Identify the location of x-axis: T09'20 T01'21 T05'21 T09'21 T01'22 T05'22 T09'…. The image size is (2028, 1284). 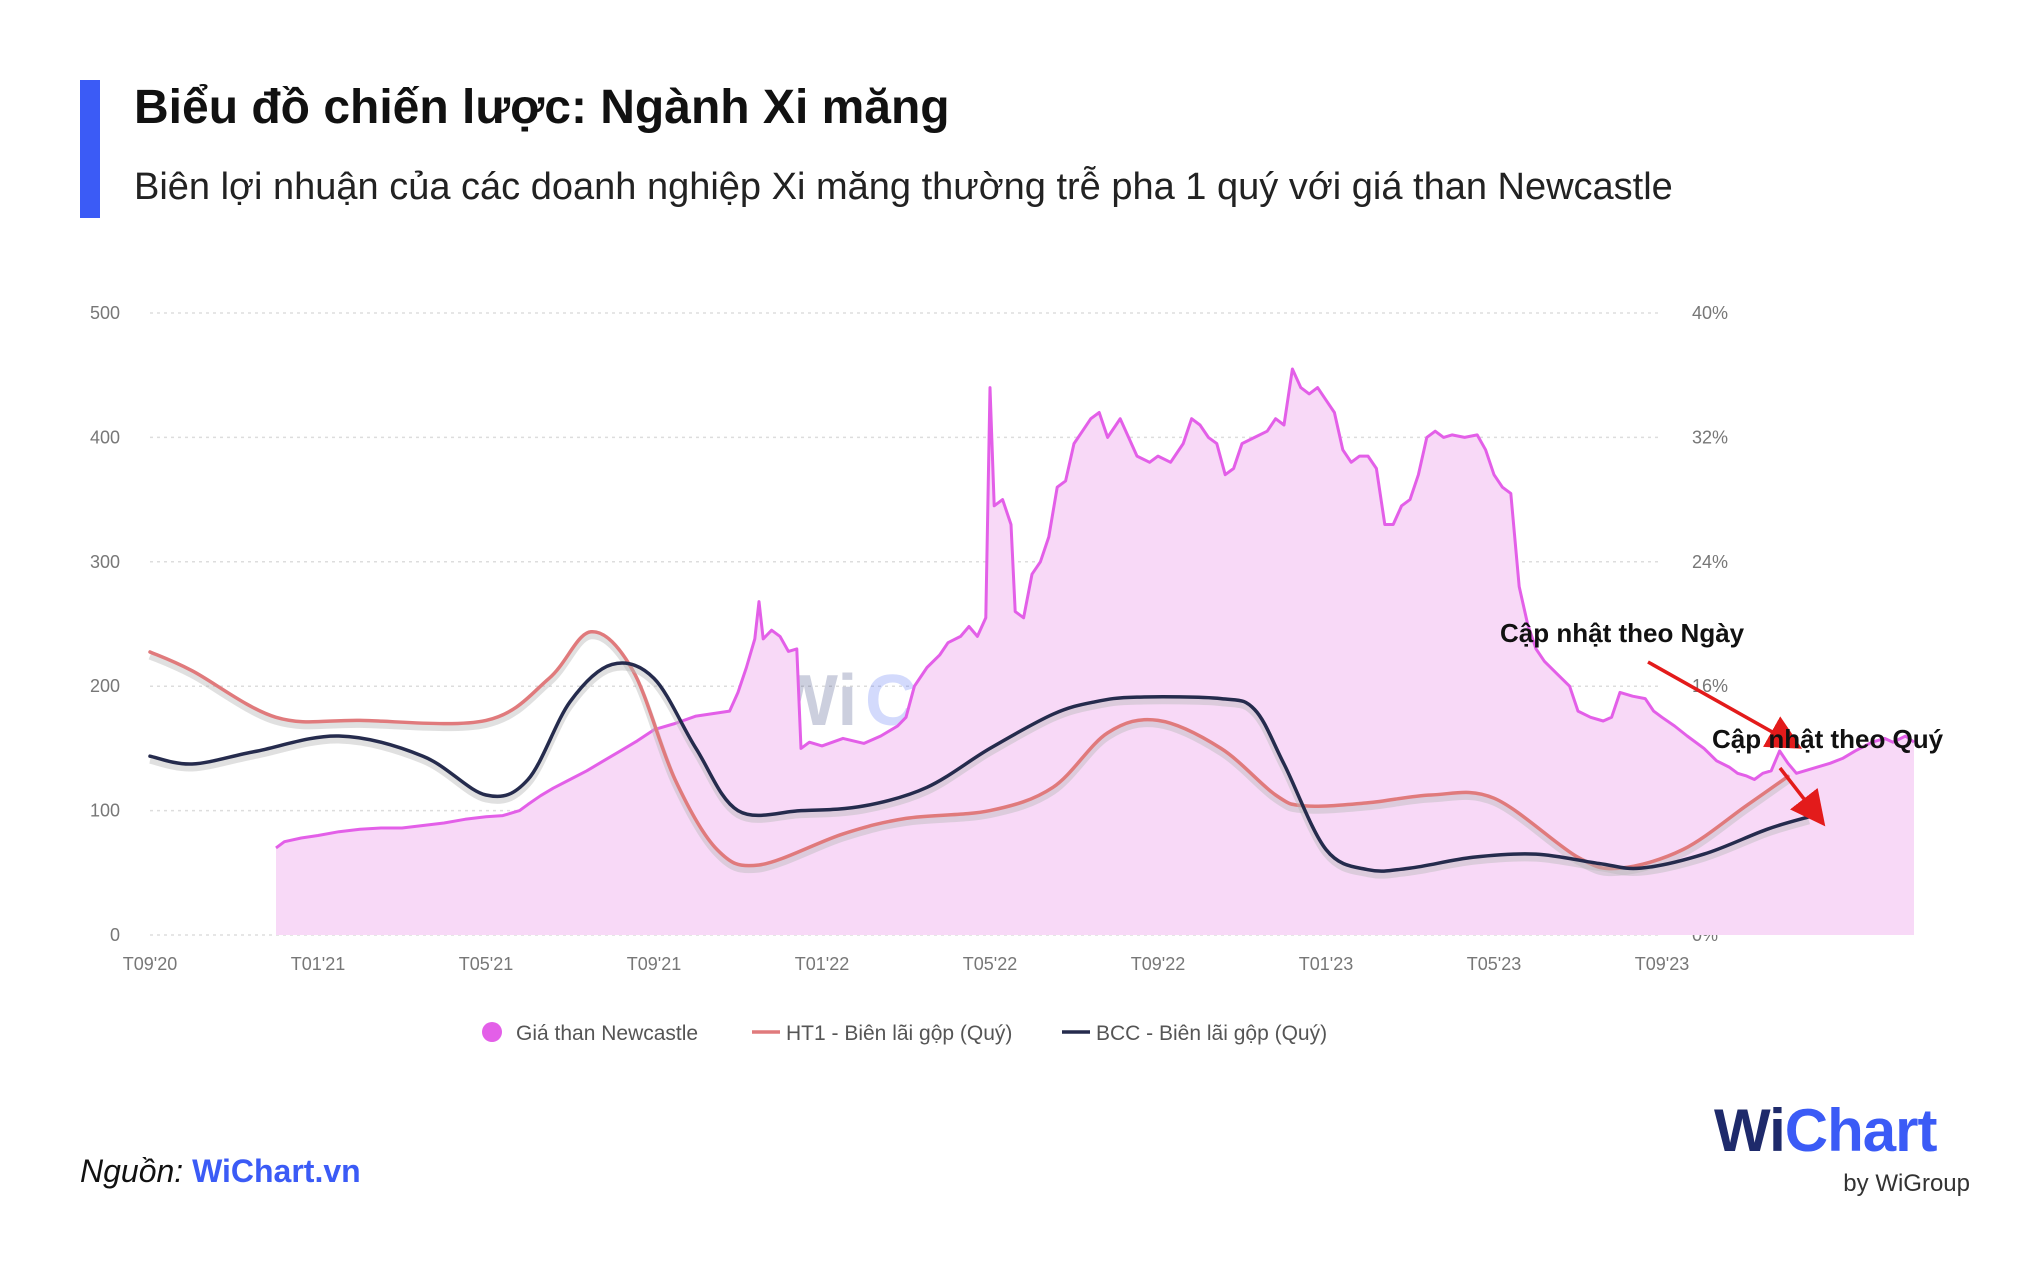
(906, 964).